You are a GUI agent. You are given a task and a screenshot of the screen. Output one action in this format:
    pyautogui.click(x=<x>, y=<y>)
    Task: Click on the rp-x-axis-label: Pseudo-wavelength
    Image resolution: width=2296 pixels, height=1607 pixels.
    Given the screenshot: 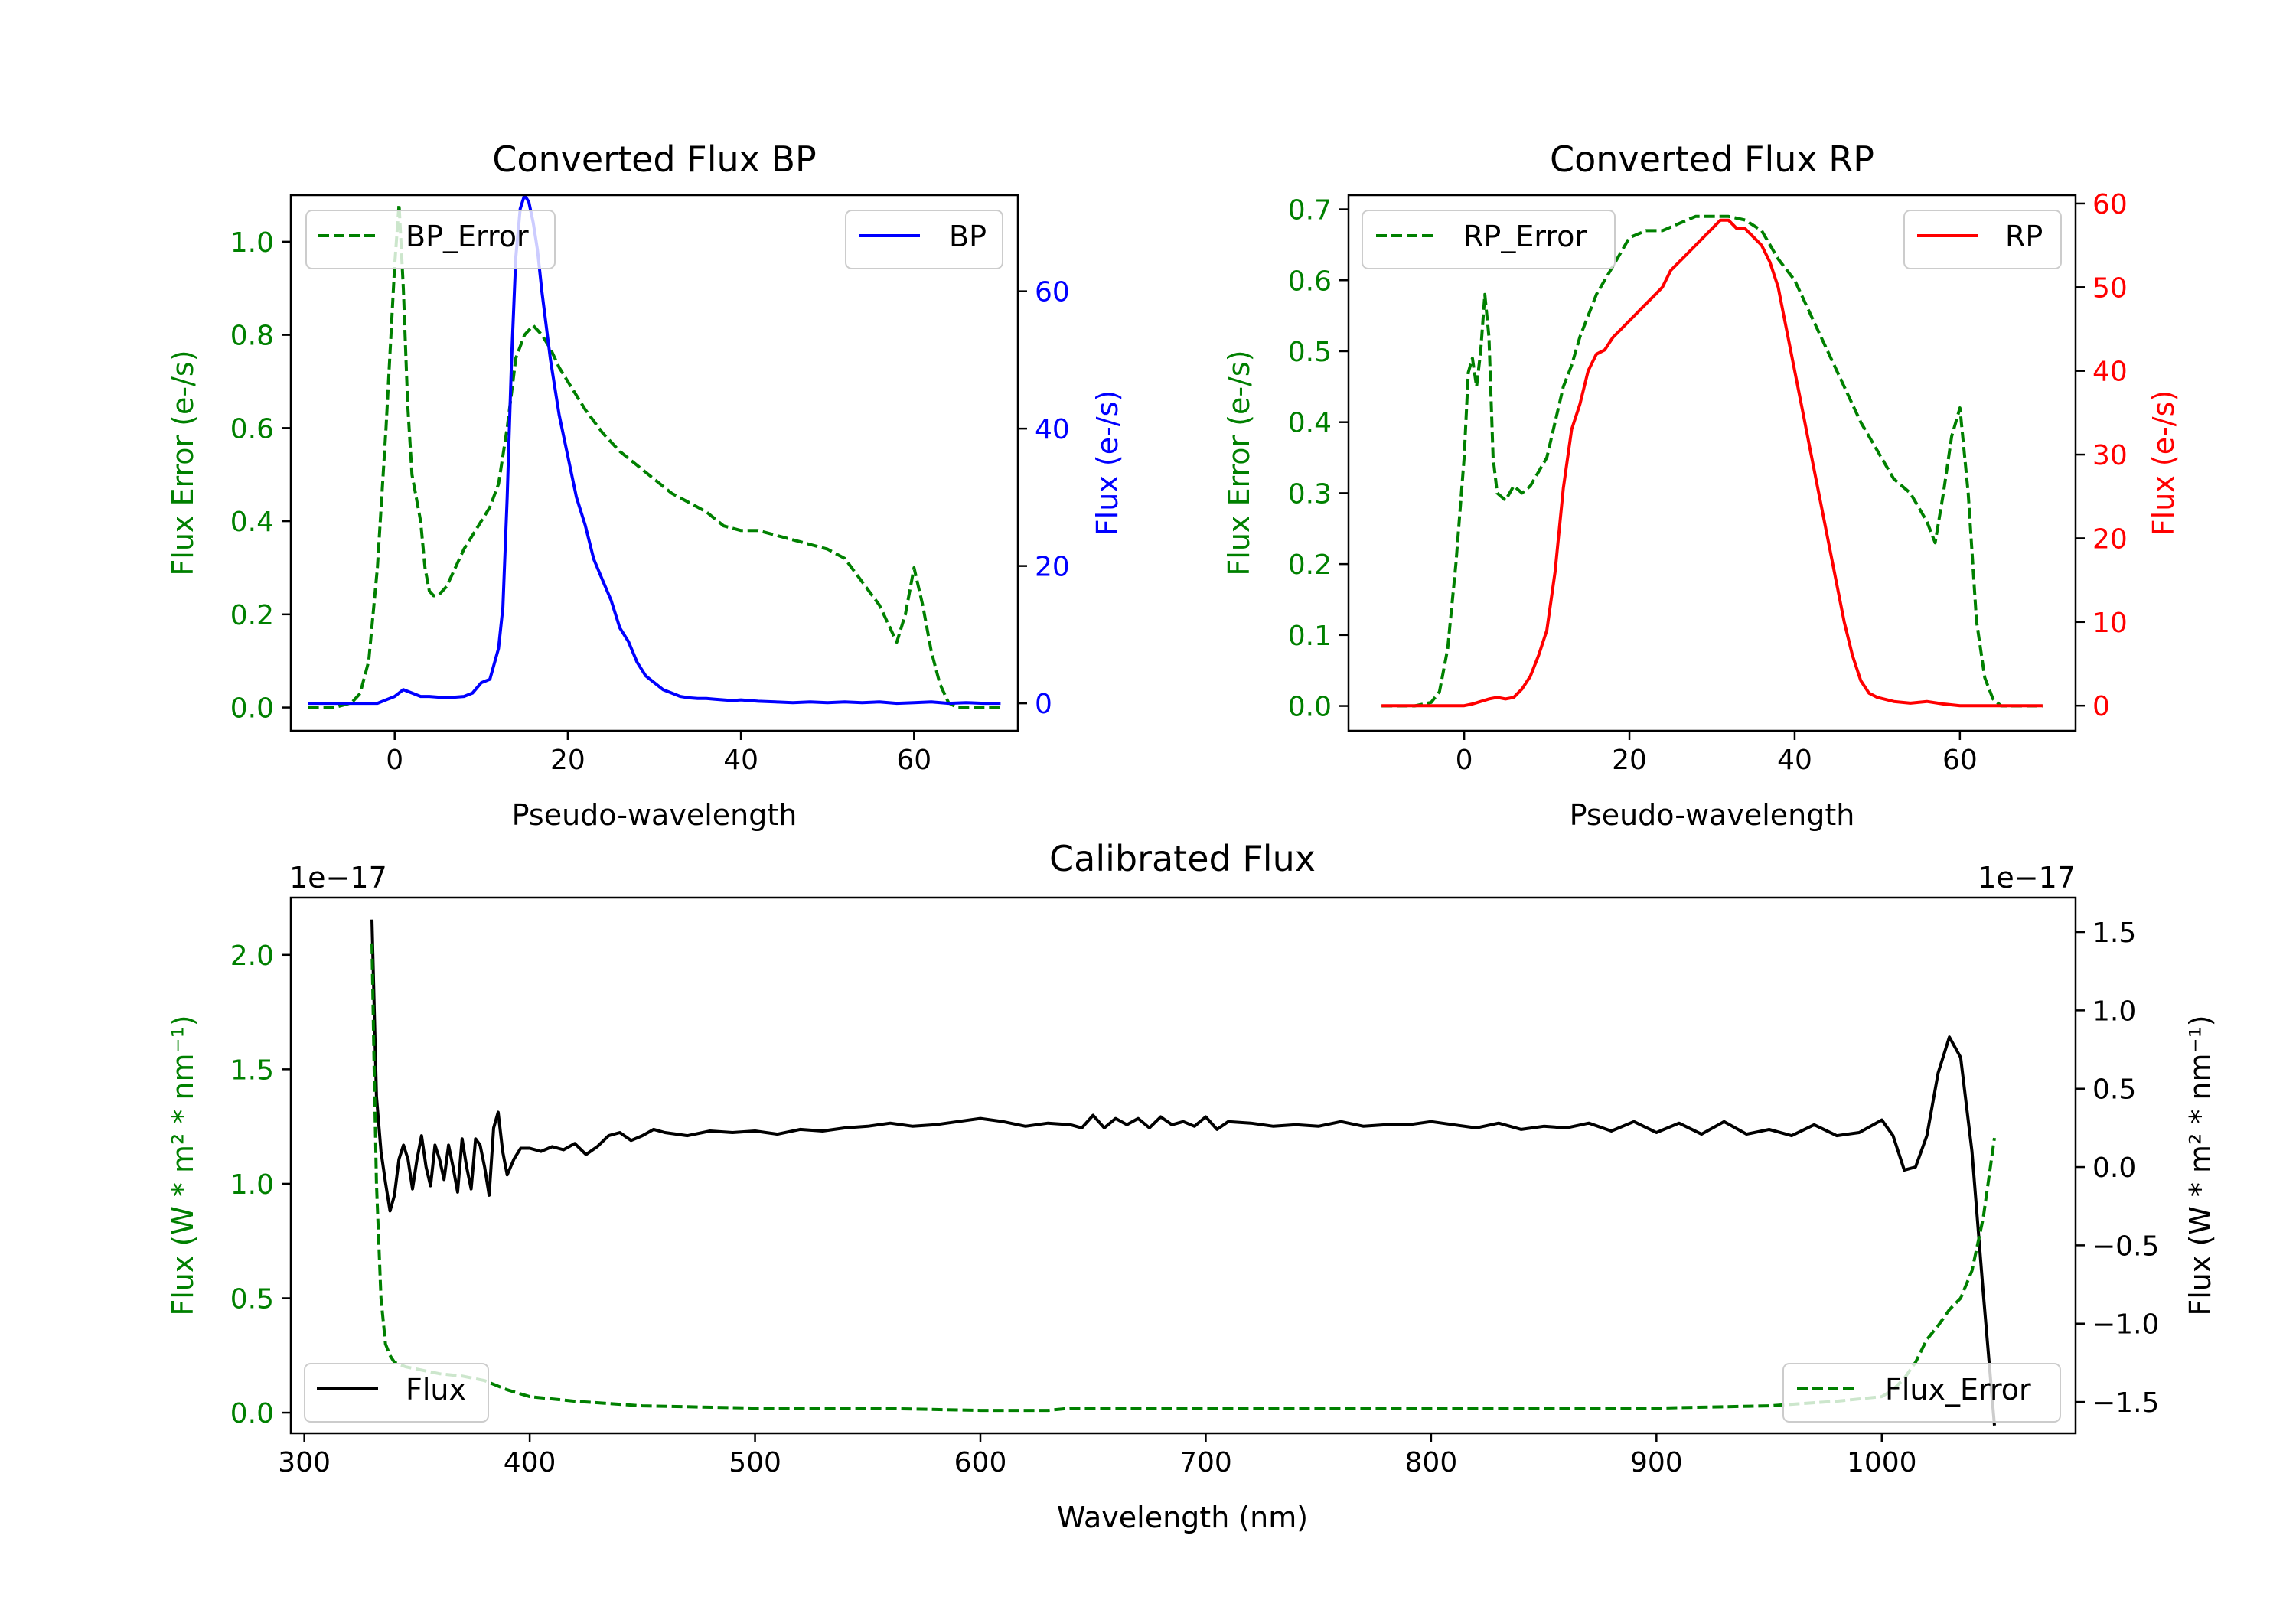 What is the action you would take?
    pyautogui.click(x=1712, y=815)
    